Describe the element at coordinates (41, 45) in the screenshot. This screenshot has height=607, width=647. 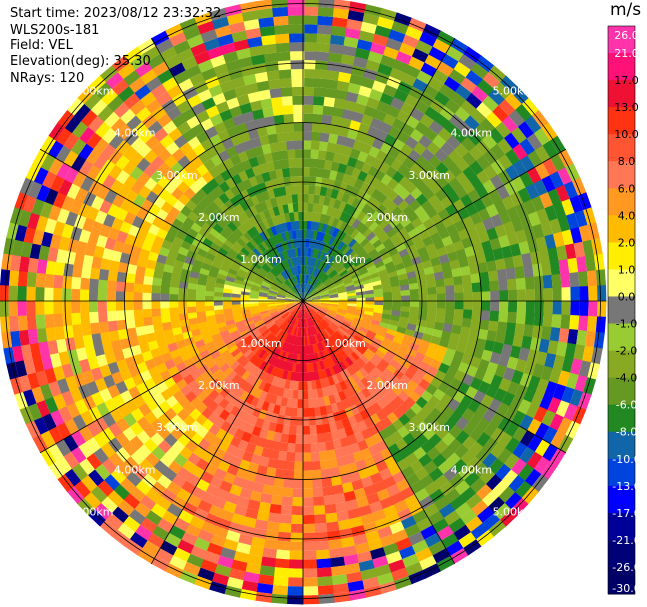
I see `field-label: Field: VEL` at that location.